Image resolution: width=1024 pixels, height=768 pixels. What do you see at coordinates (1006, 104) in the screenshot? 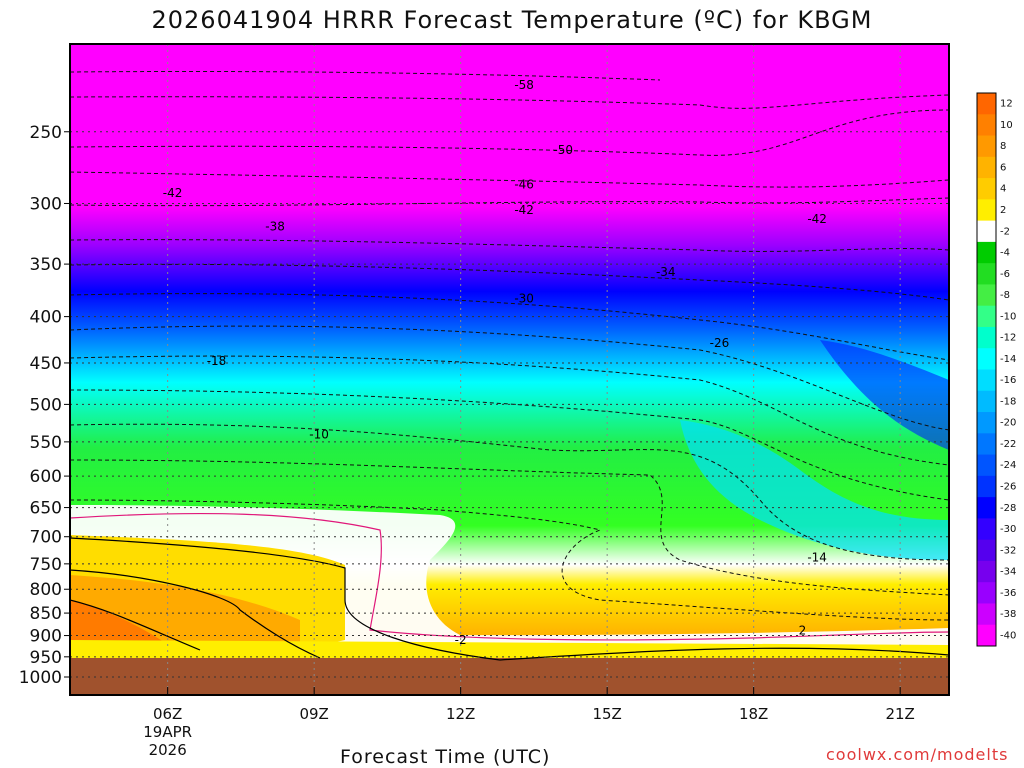
I see `colorbar-label-0: 12` at bounding box center [1006, 104].